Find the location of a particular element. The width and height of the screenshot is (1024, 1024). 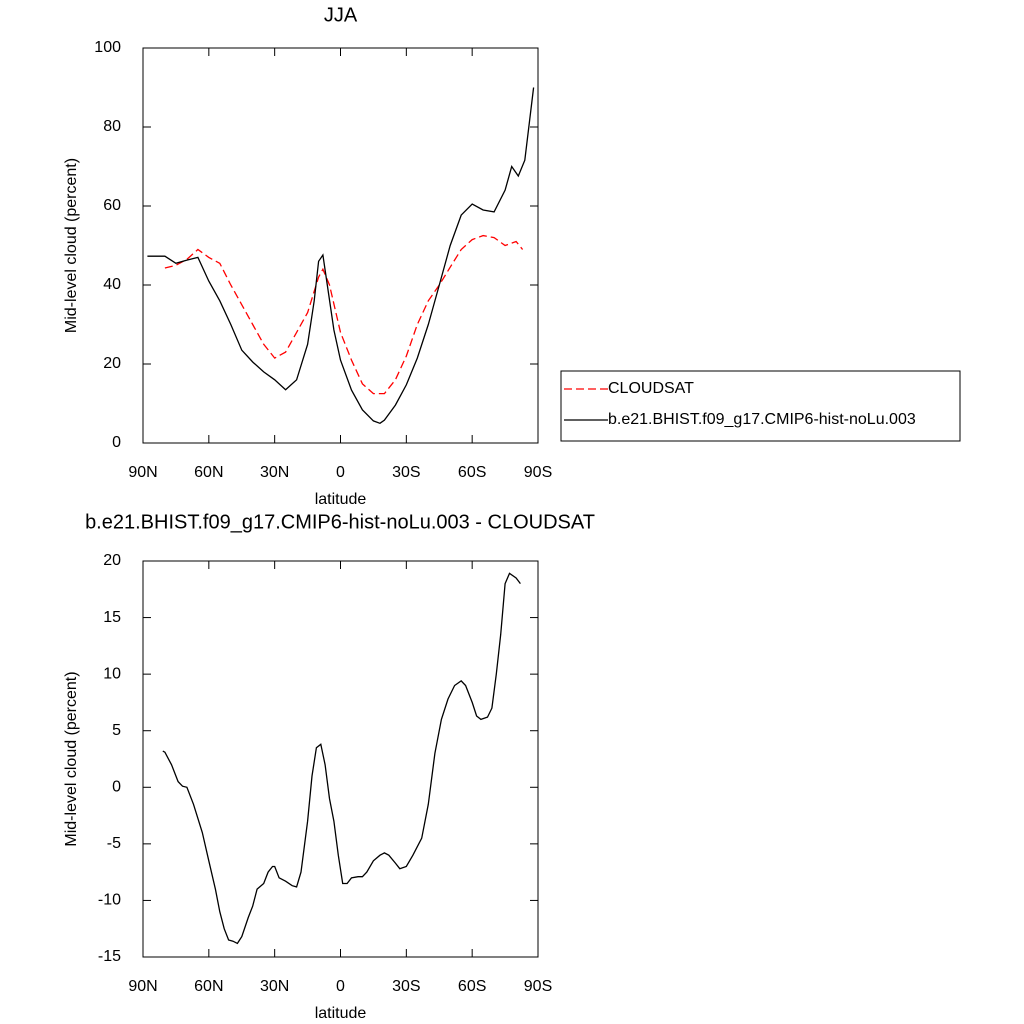

y-tick-label: 60 is located at coordinates (112, 205).